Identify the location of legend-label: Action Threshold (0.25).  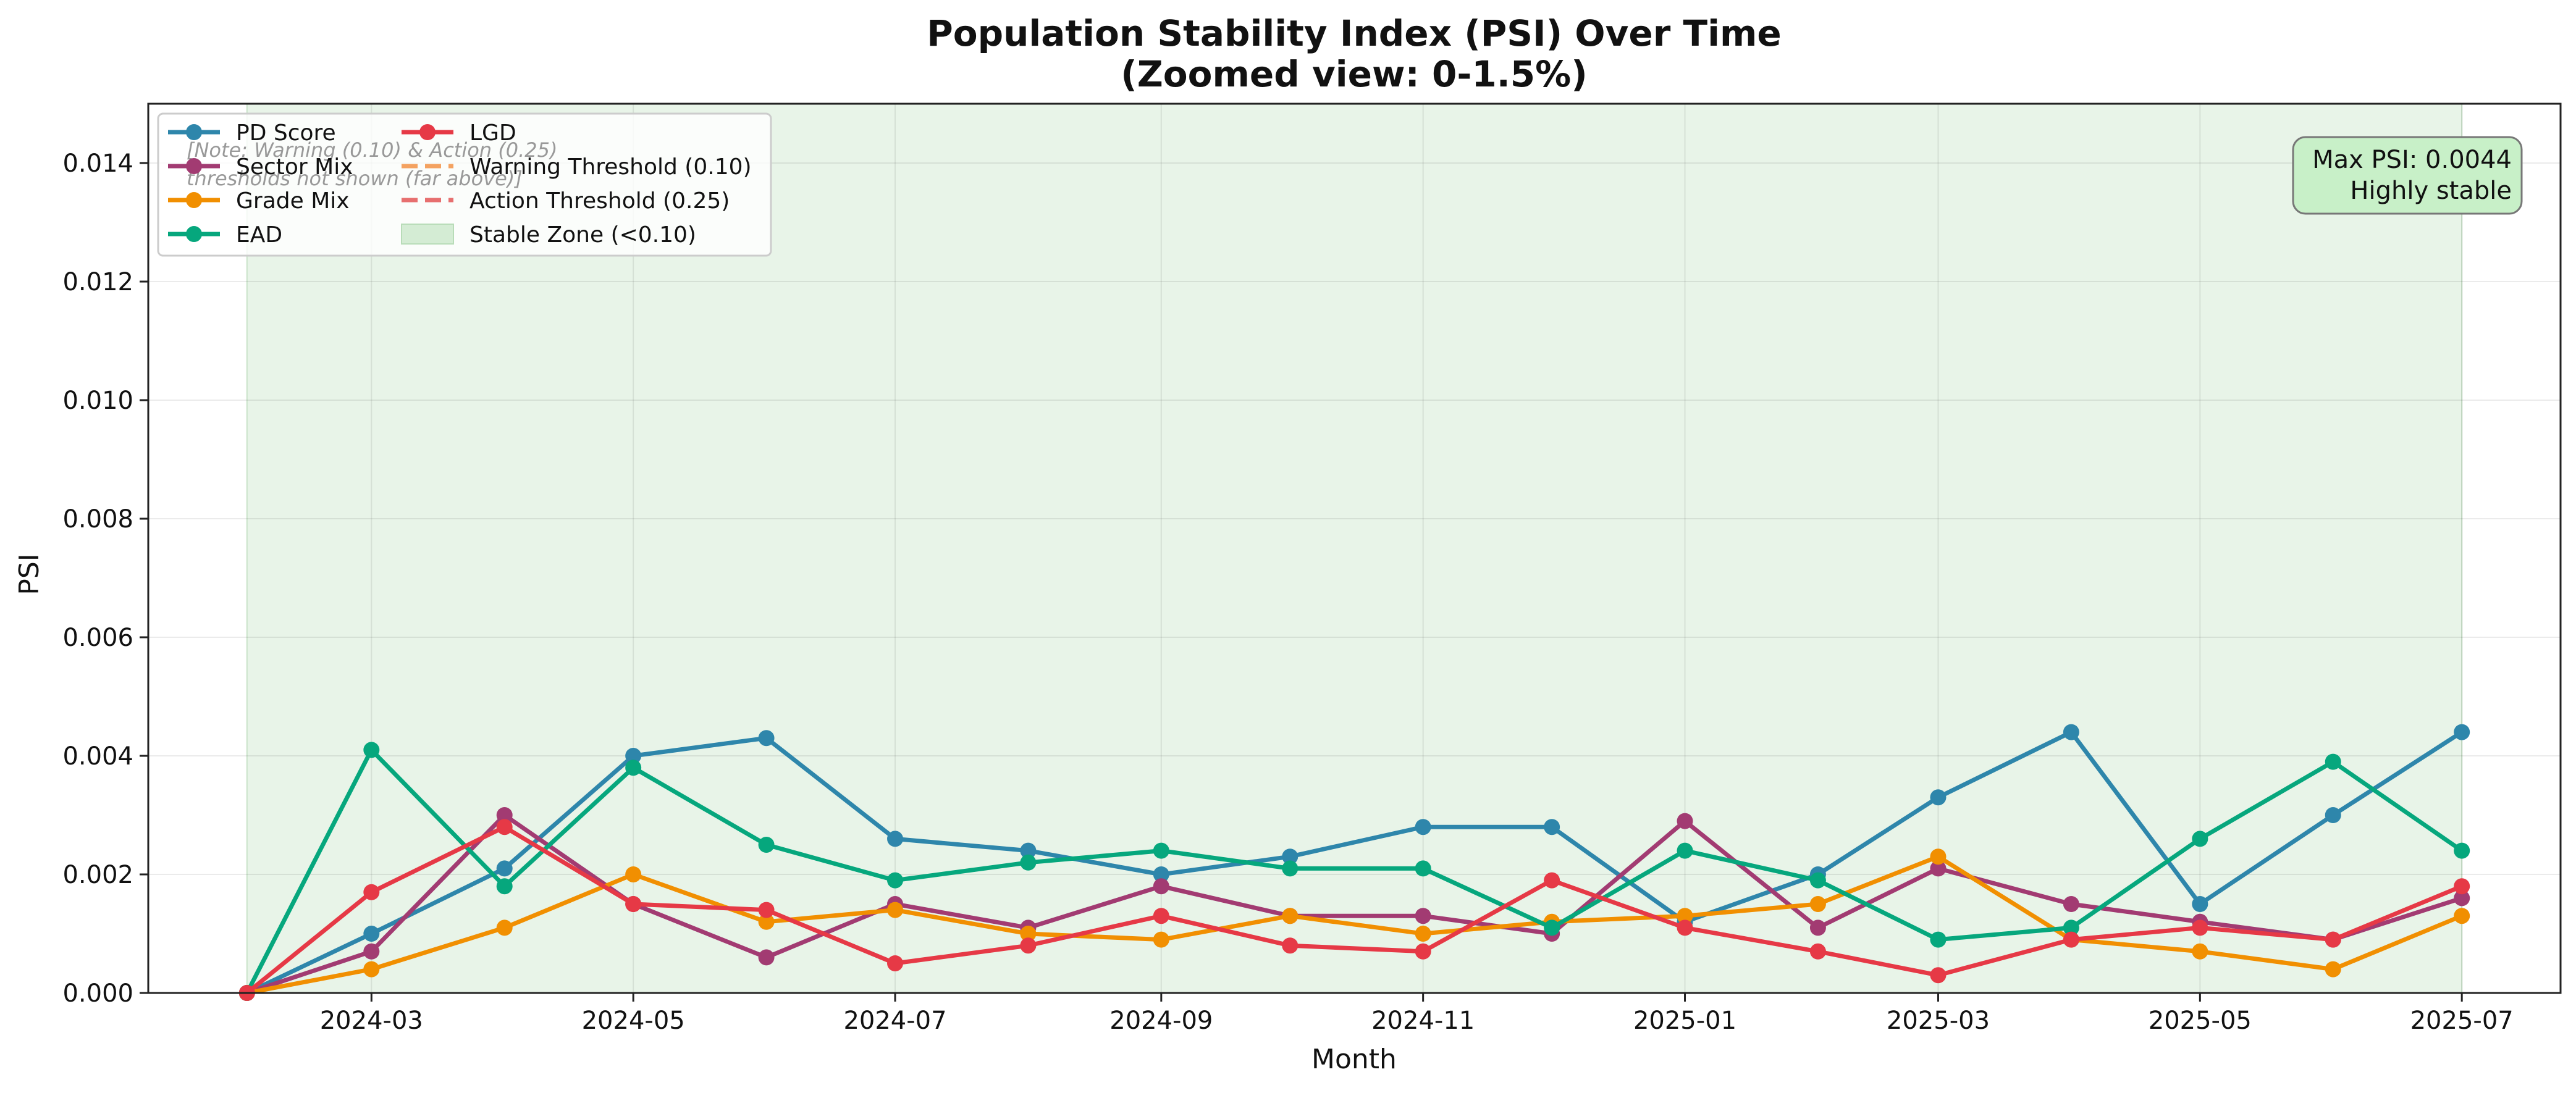
(599, 201).